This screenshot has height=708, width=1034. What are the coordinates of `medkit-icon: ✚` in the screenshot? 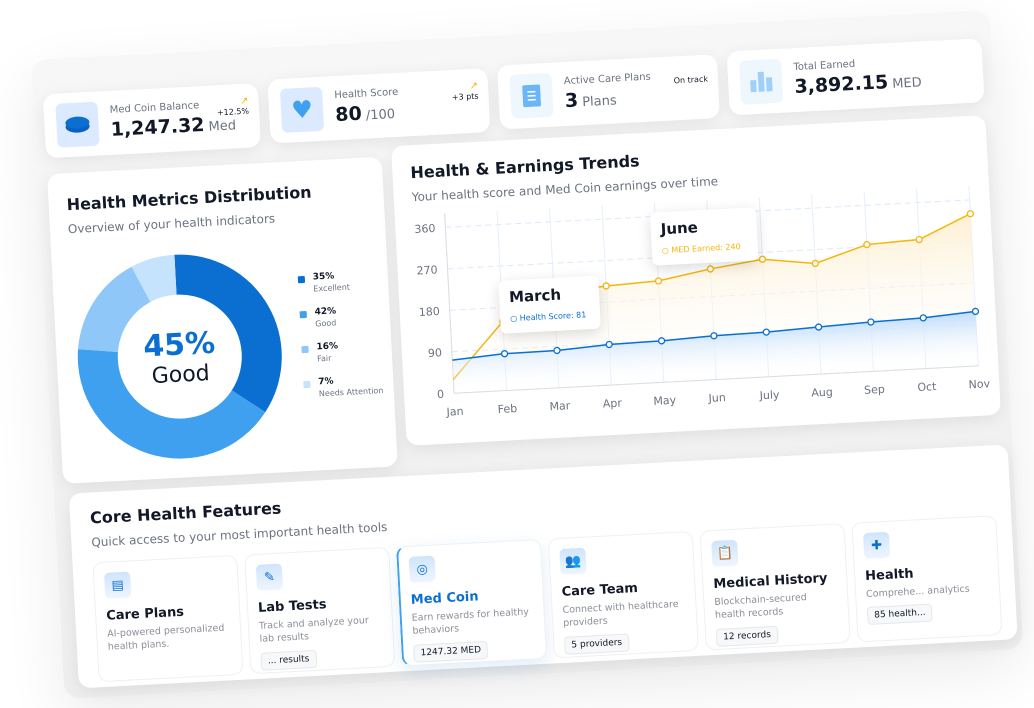 It's located at (876, 545).